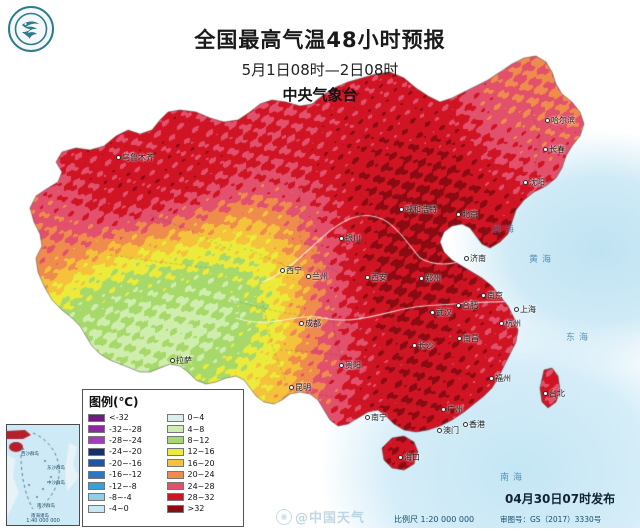 Image resolution: width=640 pixels, height=532 pixels. Describe the element at coordinates (320, 95) in the screenshot. I see `issuing-organization: 中央气象台` at that location.